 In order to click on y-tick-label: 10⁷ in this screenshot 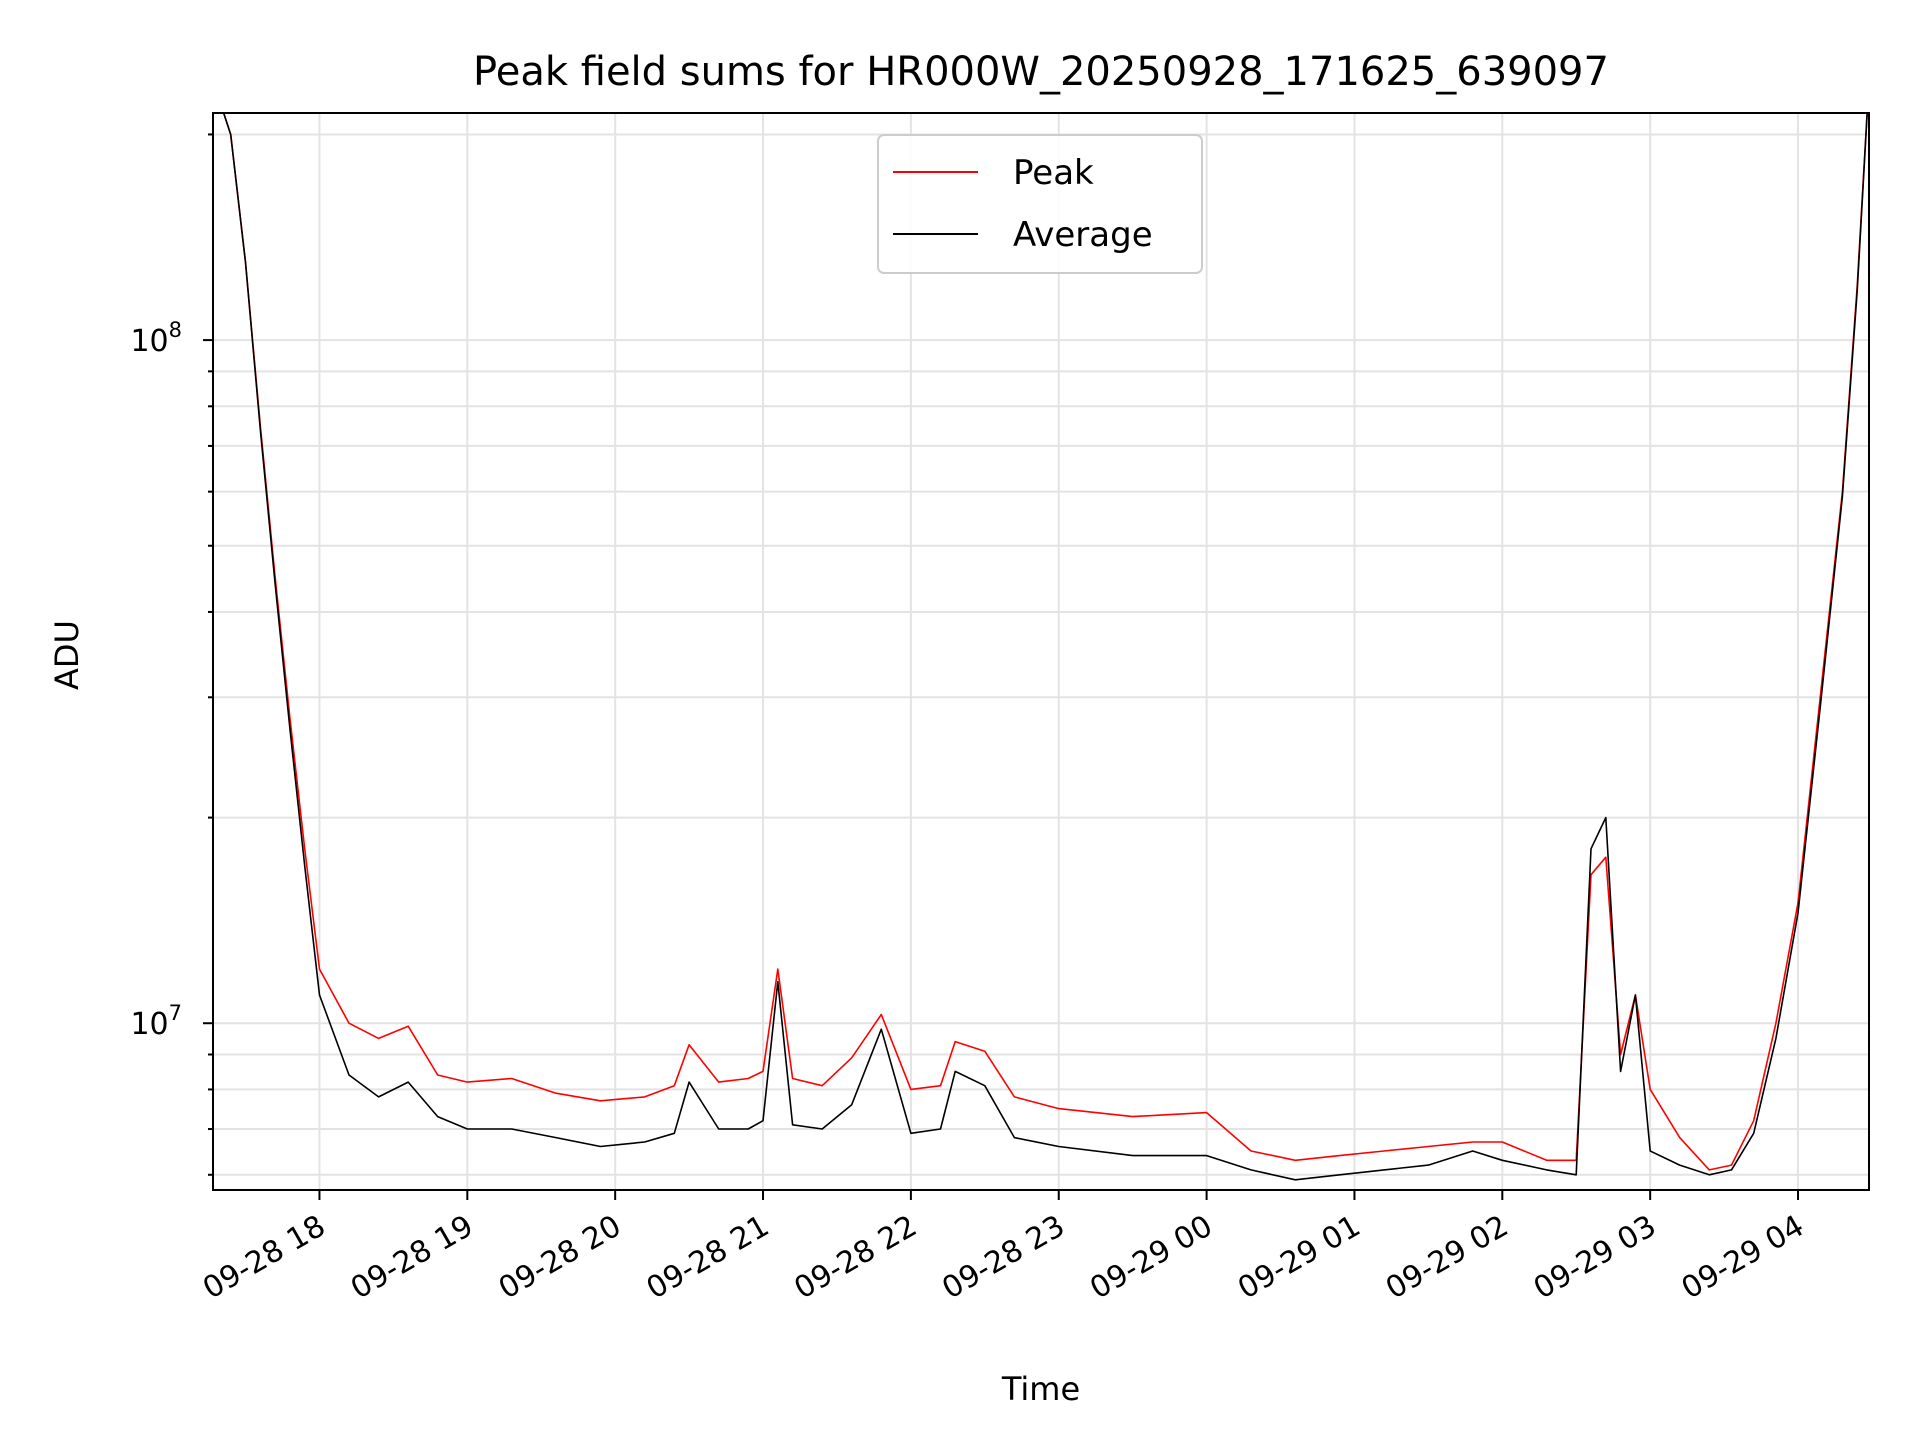, I will do `click(156, 1021)`.